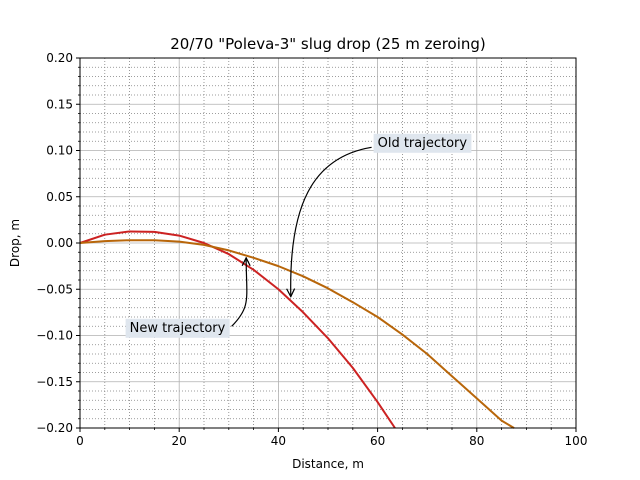 The width and height of the screenshot is (640, 480). Describe the element at coordinates (476, 441) in the screenshot. I see `x-tick-label: 80` at that location.